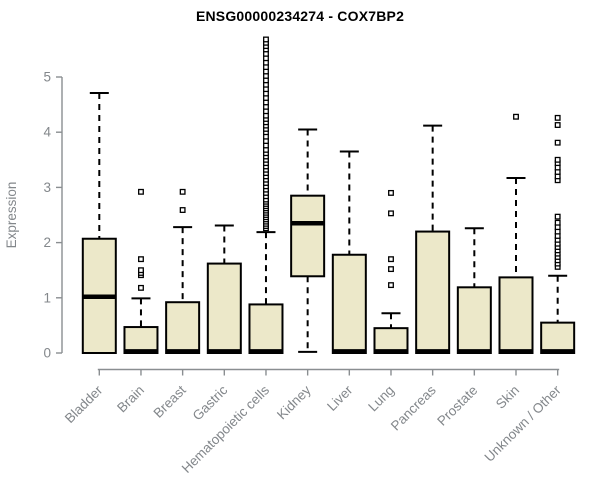  What do you see at coordinates (516, 234) in the screenshot?
I see `boxplot-skin` at bounding box center [516, 234].